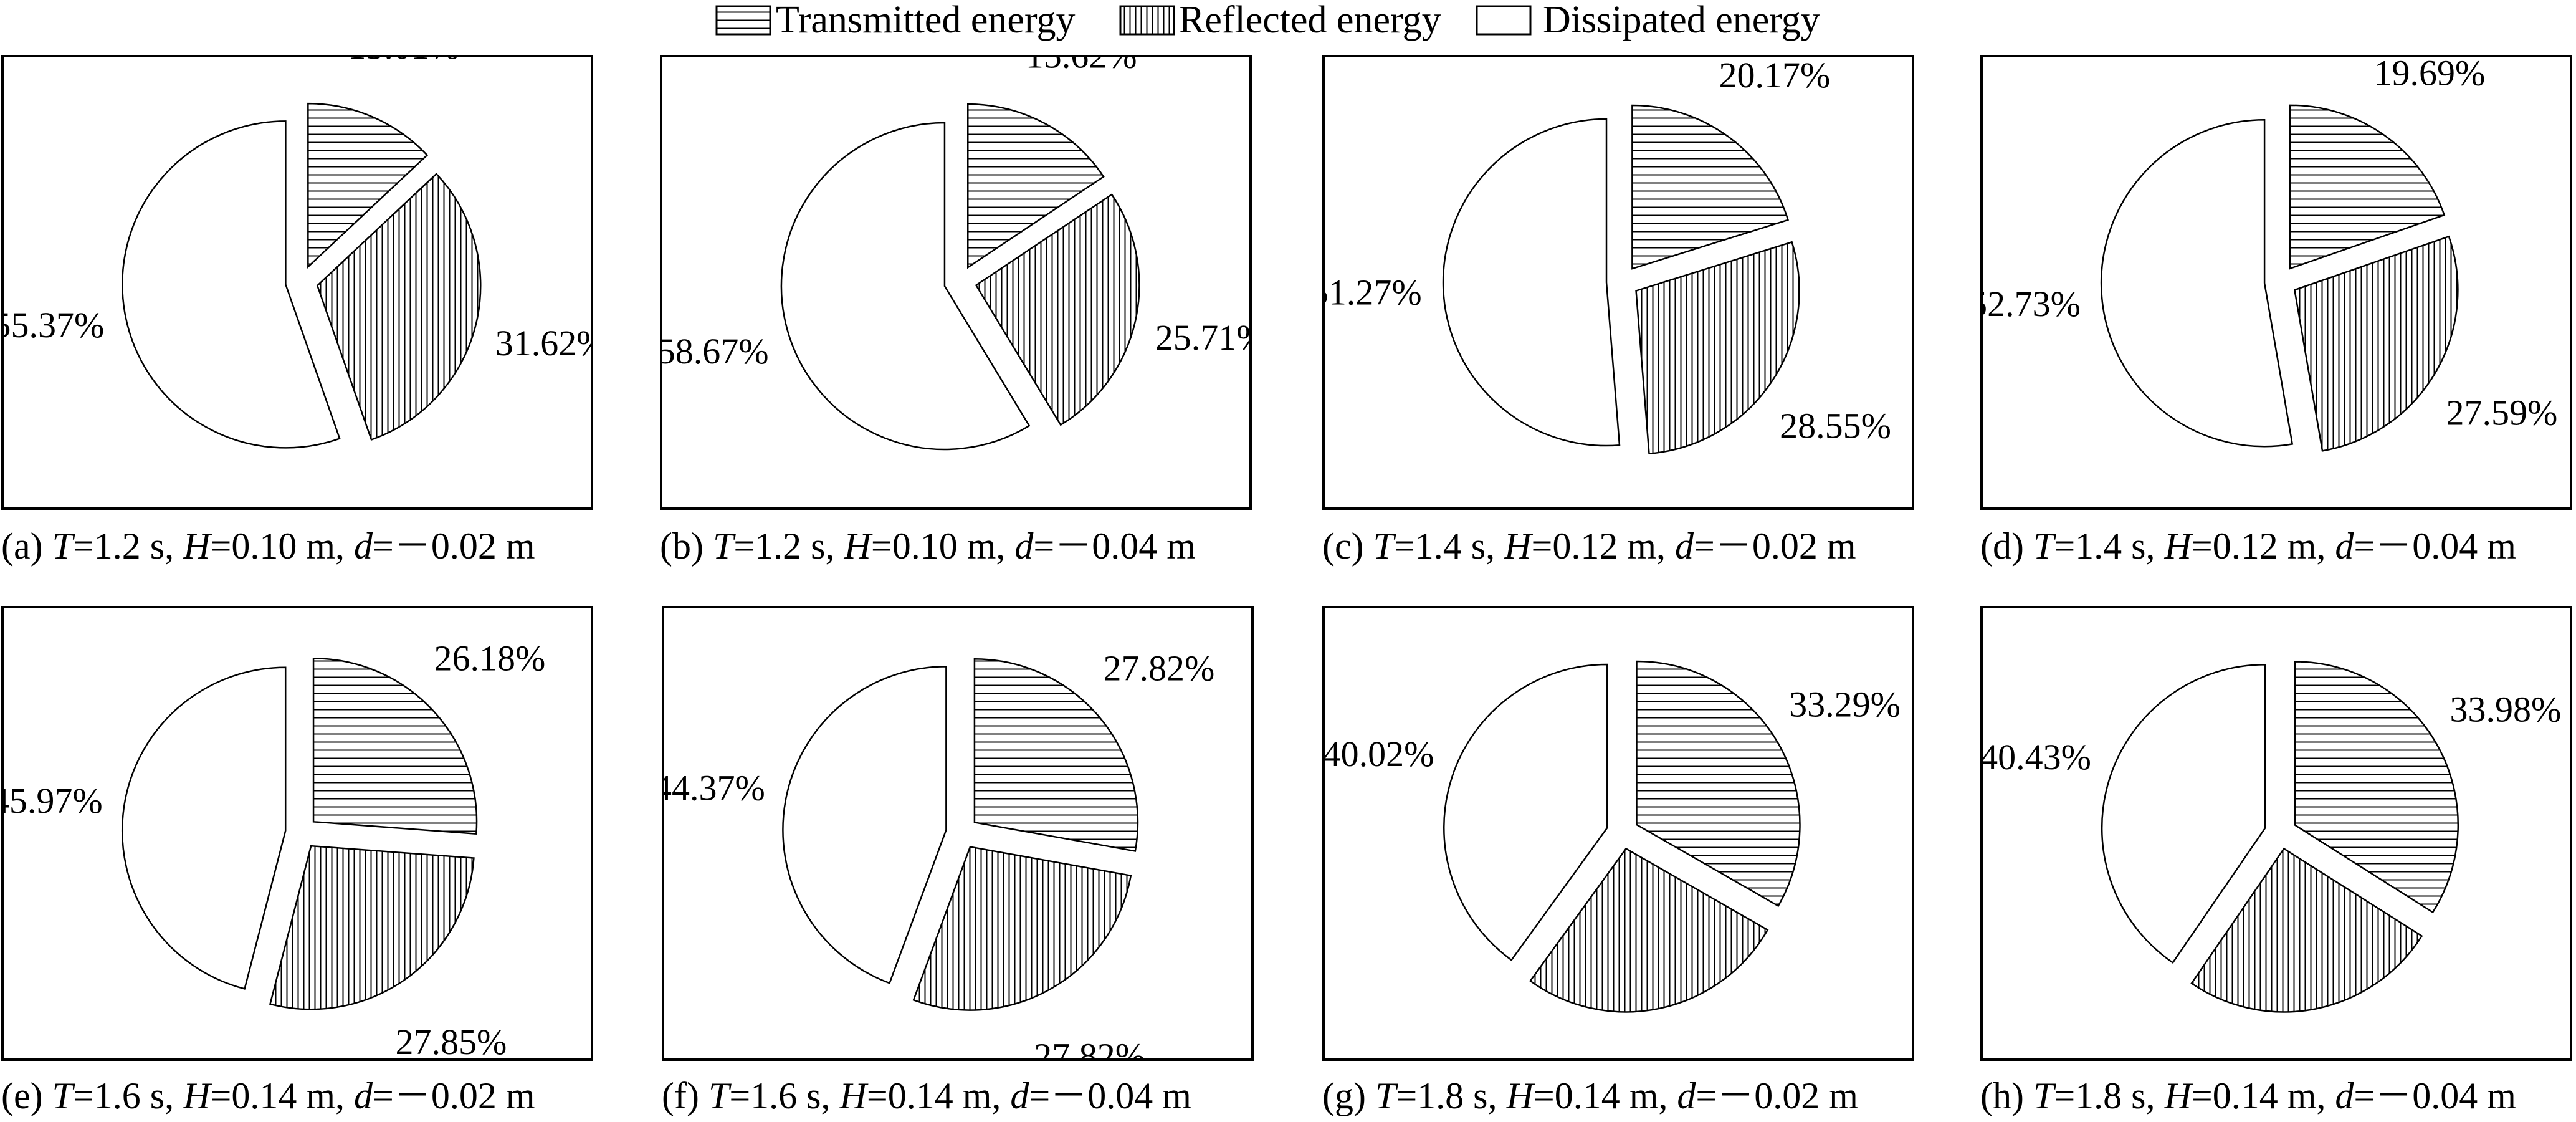  Describe the element at coordinates (928, 546) in the screenshot. I see `caption-b: (b) T=1.2 s, H=0.10 m, d=－0.04 m` at that location.